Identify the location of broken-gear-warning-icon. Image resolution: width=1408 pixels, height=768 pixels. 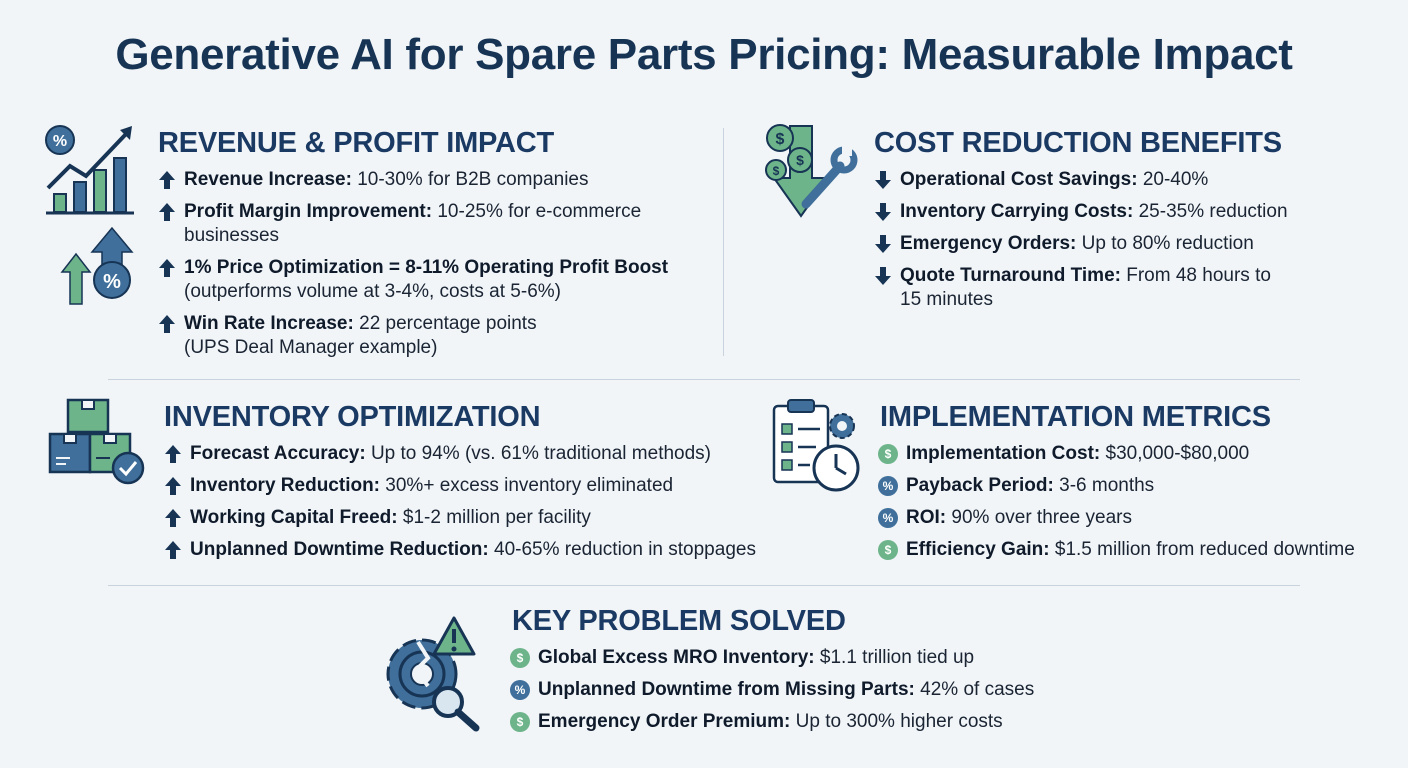
(433, 674).